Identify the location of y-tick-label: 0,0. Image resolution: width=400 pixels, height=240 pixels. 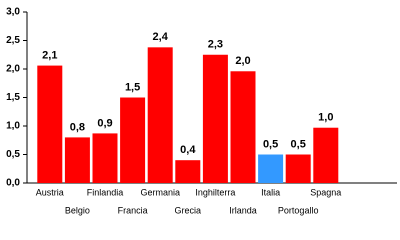
(13, 183).